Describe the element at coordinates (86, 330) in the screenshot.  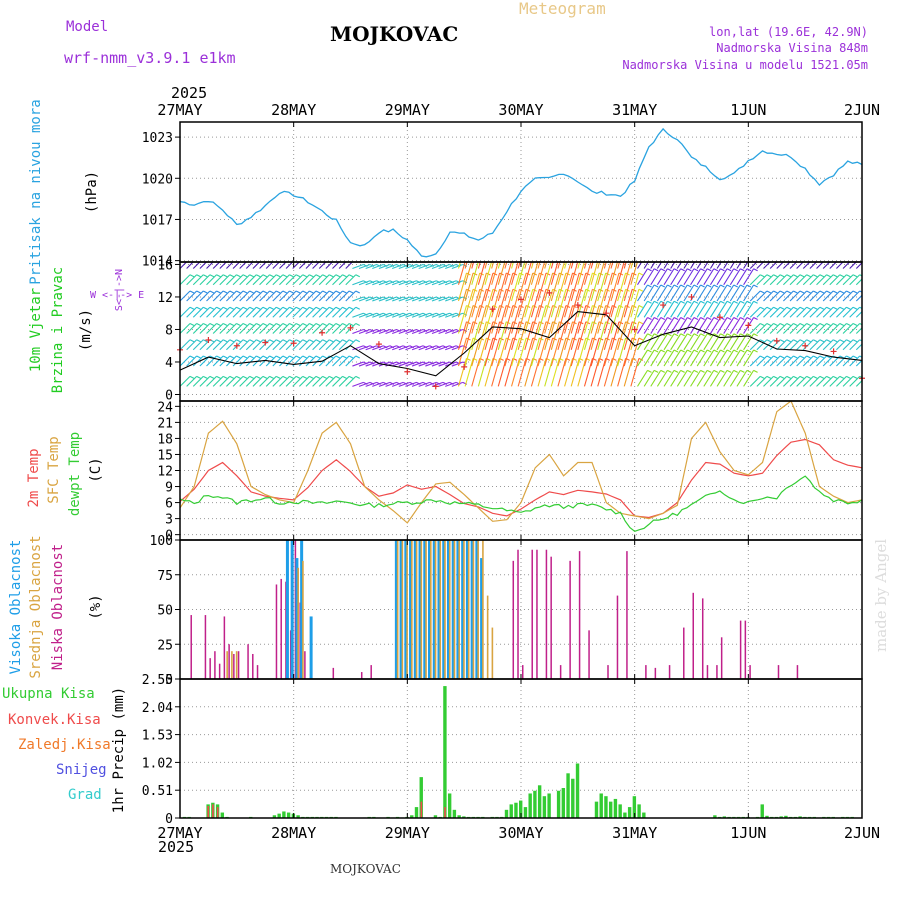
I see `wind-ylabel: (m/s)` at that location.